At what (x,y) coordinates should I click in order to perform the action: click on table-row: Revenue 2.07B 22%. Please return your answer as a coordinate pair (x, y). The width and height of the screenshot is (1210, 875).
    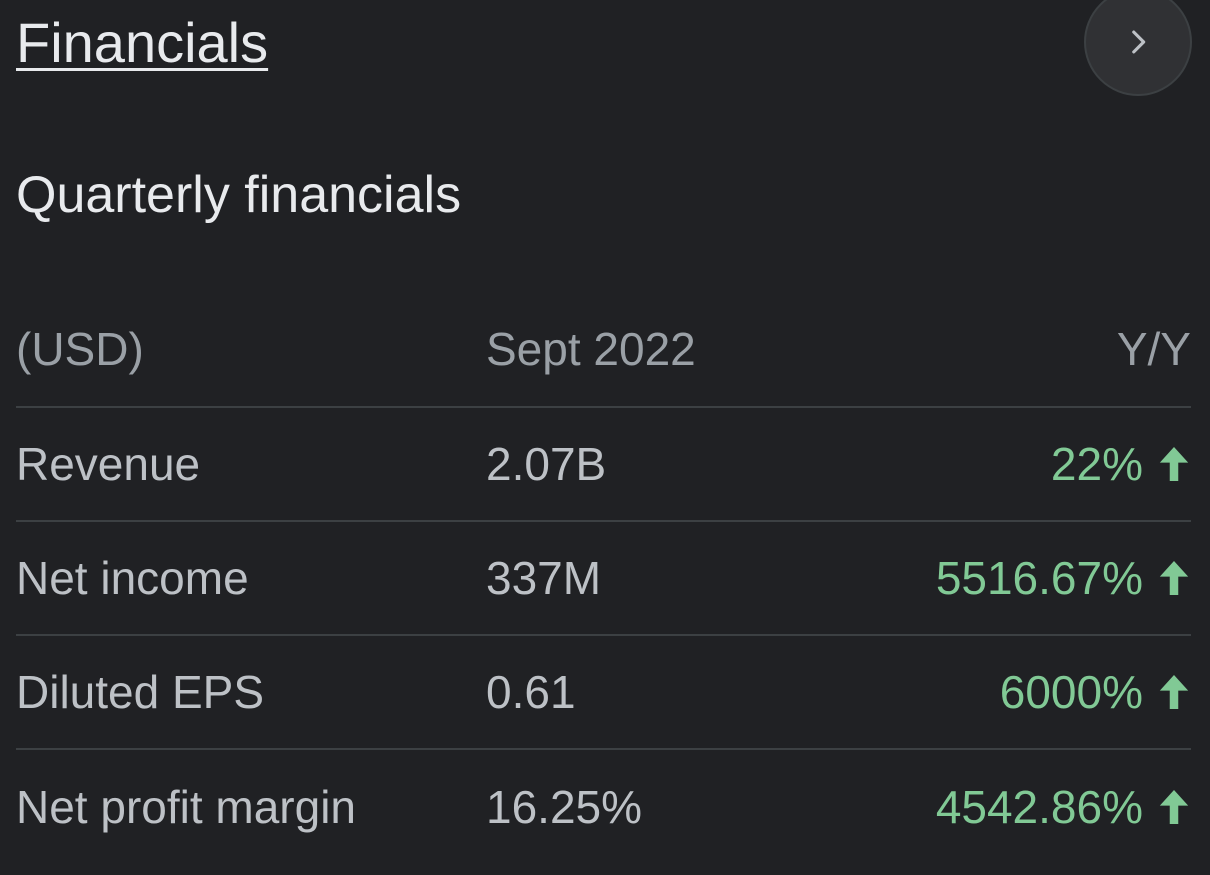
    Looking at the image, I should click on (603, 465).